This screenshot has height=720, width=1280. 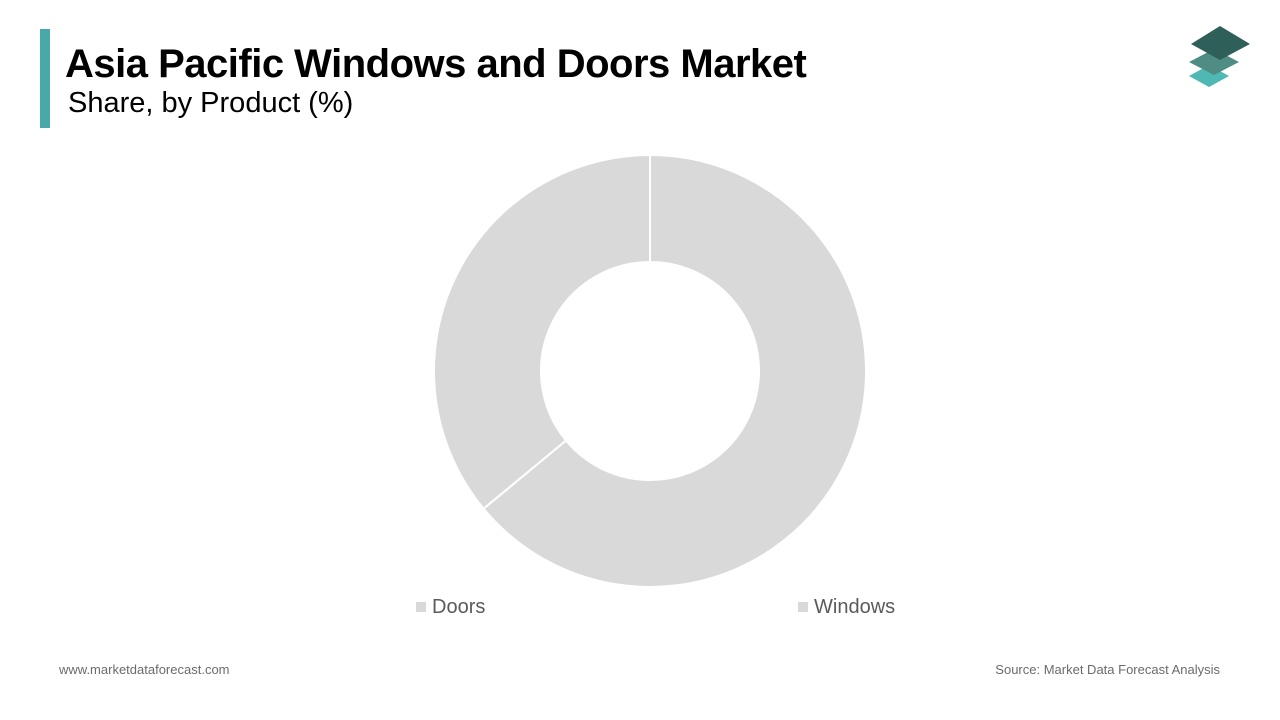 What do you see at coordinates (211, 103) in the screenshot?
I see `chart-subtitle: Share, by Product (%)` at bounding box center [211, 103].